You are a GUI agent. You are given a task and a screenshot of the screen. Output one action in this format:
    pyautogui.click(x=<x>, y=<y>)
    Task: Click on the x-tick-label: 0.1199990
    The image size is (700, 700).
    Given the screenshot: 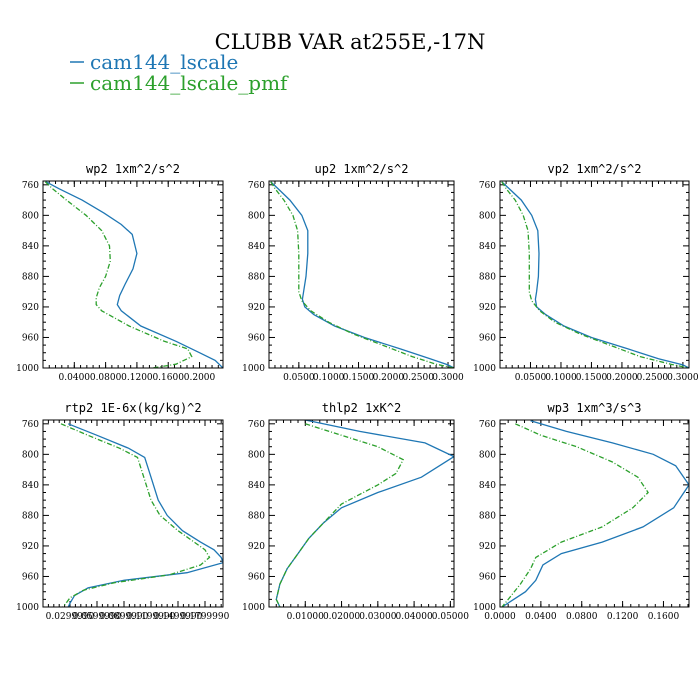 What is the action you would take?
    pyautogui.click(x=151, y=617)
    